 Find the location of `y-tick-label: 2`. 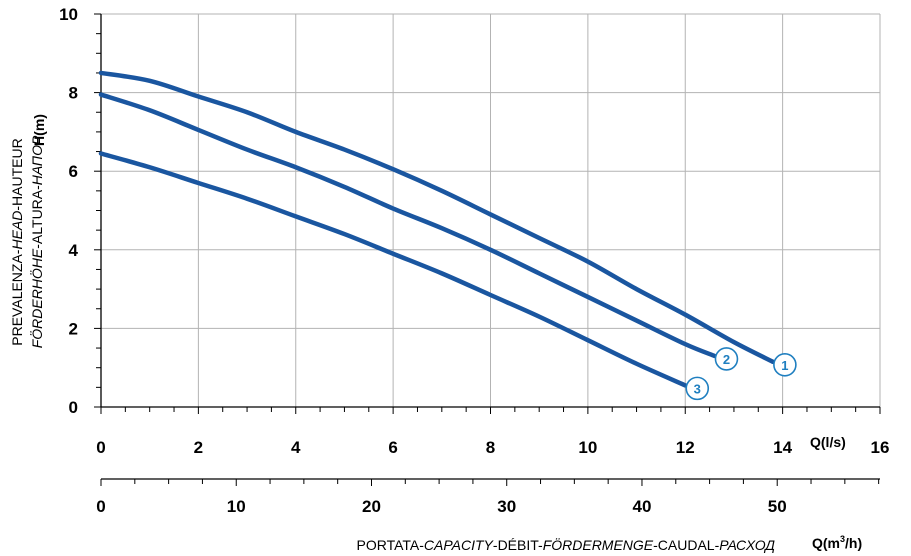

y-tick-label: 2 is located at coordinates (73, 328).